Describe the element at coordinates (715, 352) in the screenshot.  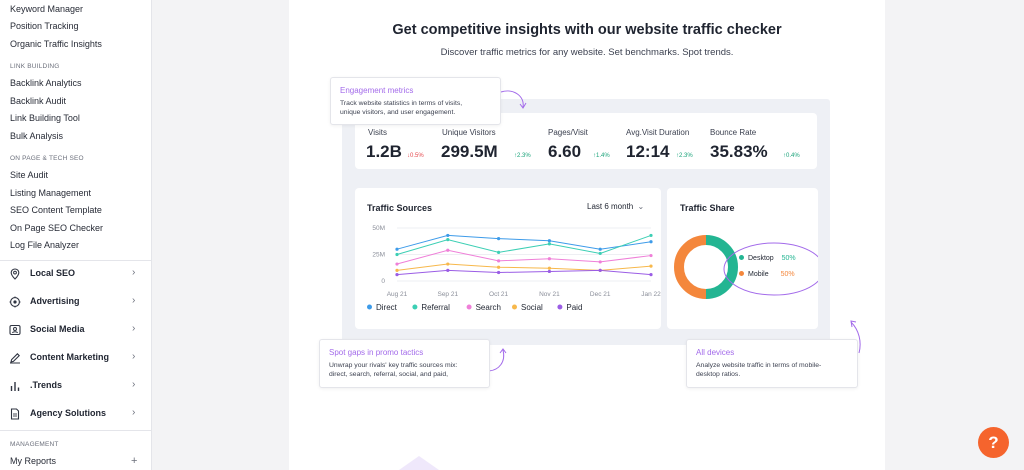
I see `callout-title: All devices` at that location.